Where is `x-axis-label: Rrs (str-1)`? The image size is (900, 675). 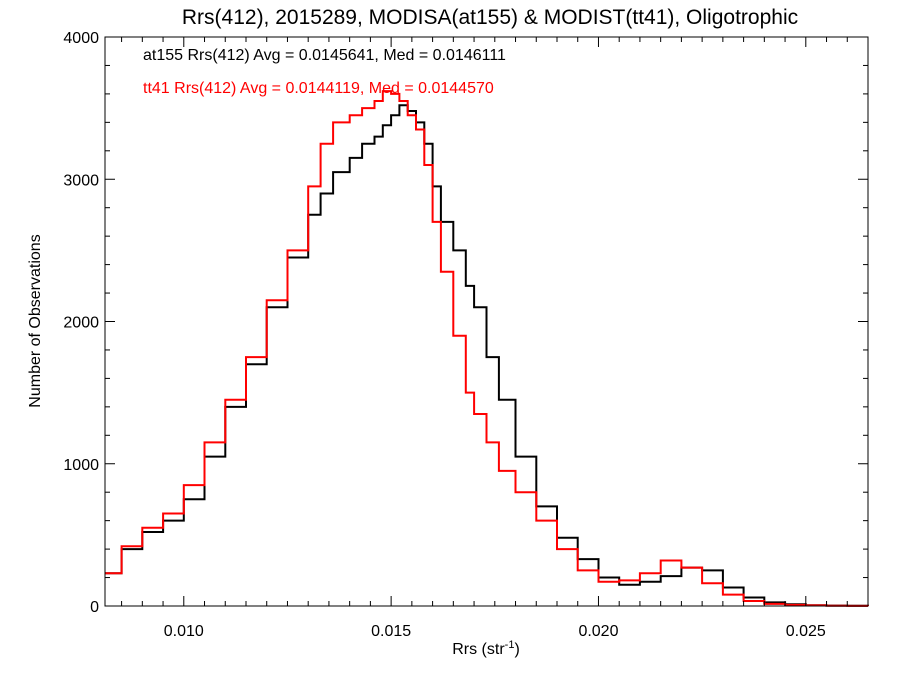
x-axis-label: Rrs (str-1) is located at coordinates (486, 648).